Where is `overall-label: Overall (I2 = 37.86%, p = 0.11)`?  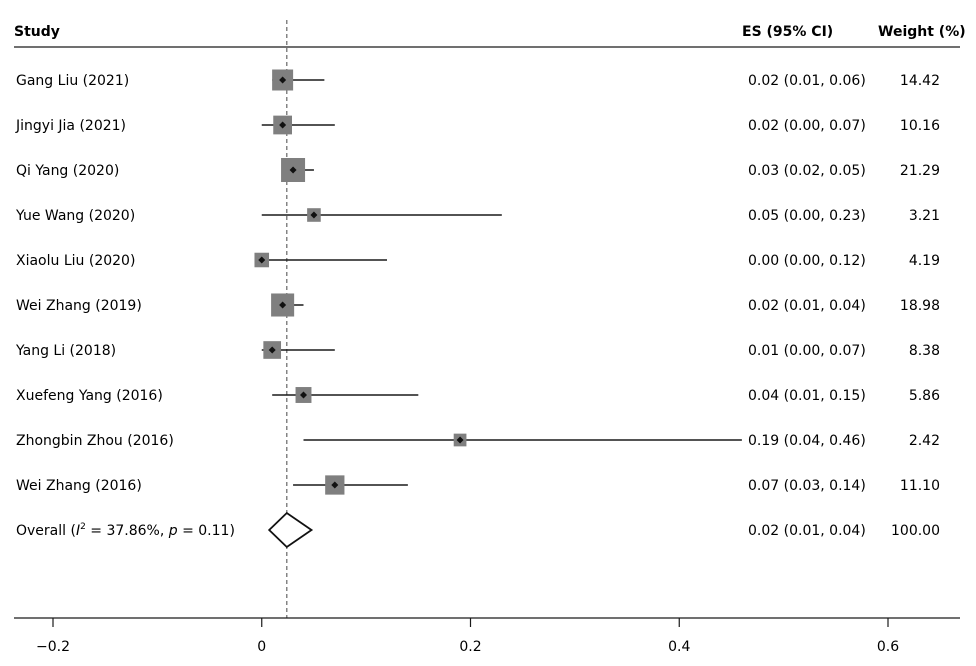 overall-label: Overall (I2 = 37.86%, p = 0.11) is located at coordinates (125, 530).